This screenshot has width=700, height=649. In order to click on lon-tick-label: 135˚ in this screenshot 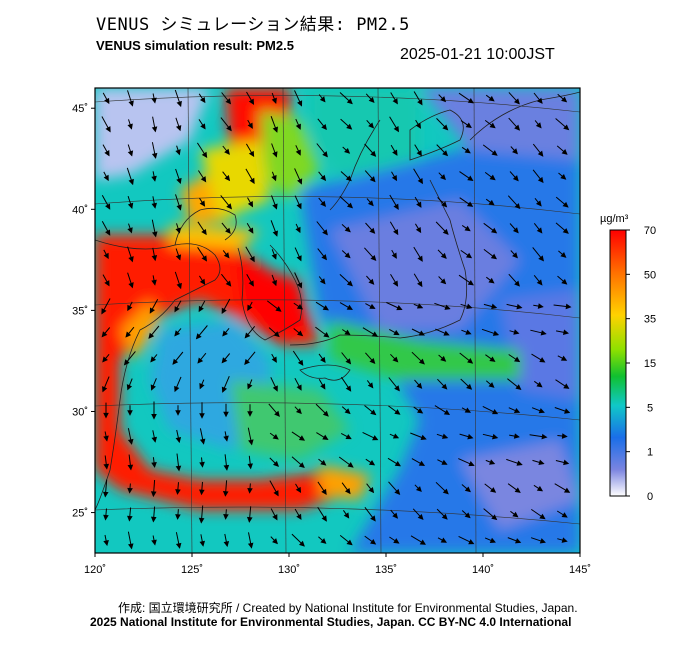, I will do `click(386, 570)`.